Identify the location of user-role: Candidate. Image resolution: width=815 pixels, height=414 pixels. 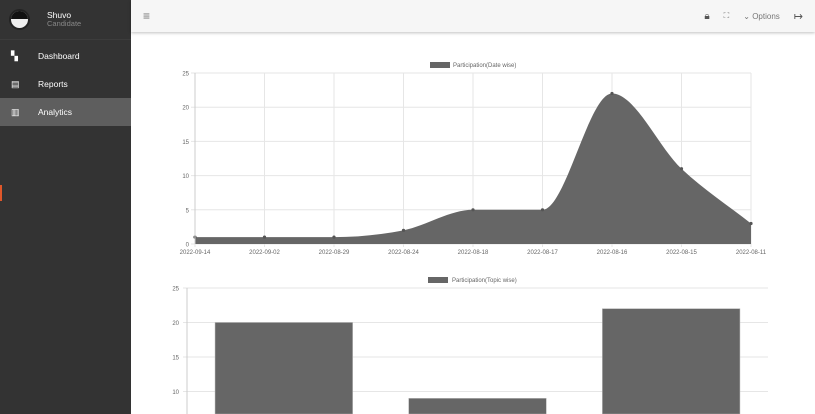
(64, 24).